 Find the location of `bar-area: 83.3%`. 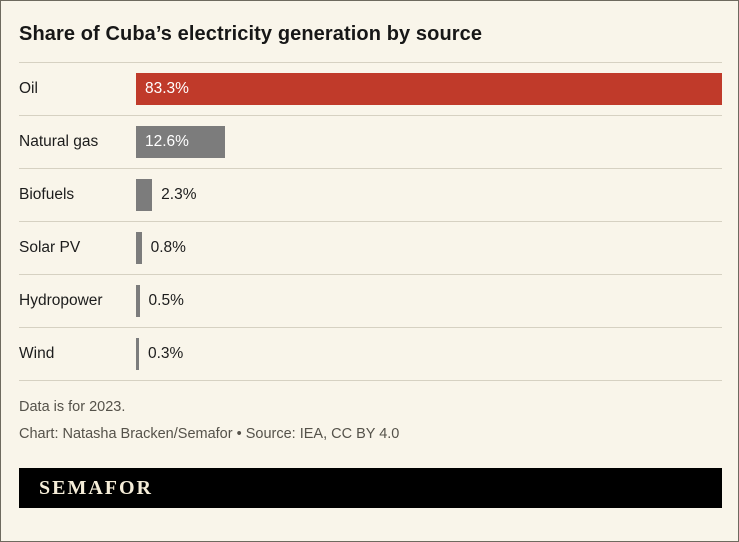

bar-area: 83.3% is located at coordinates (429, 89).